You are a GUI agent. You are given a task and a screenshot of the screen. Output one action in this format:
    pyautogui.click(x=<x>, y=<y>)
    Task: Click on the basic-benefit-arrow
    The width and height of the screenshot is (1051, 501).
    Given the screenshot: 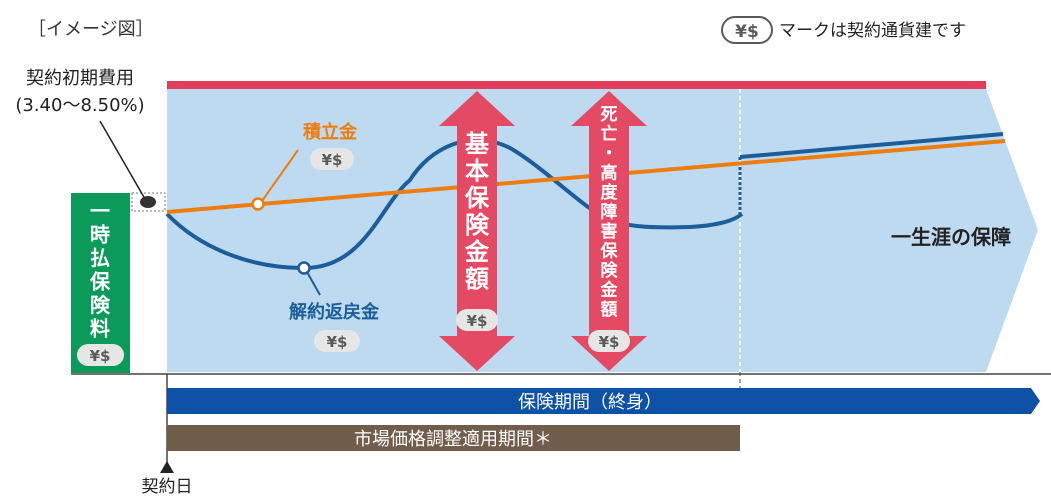 What is the action you would take?
    pyautogui.click(x=477, y=231)
    